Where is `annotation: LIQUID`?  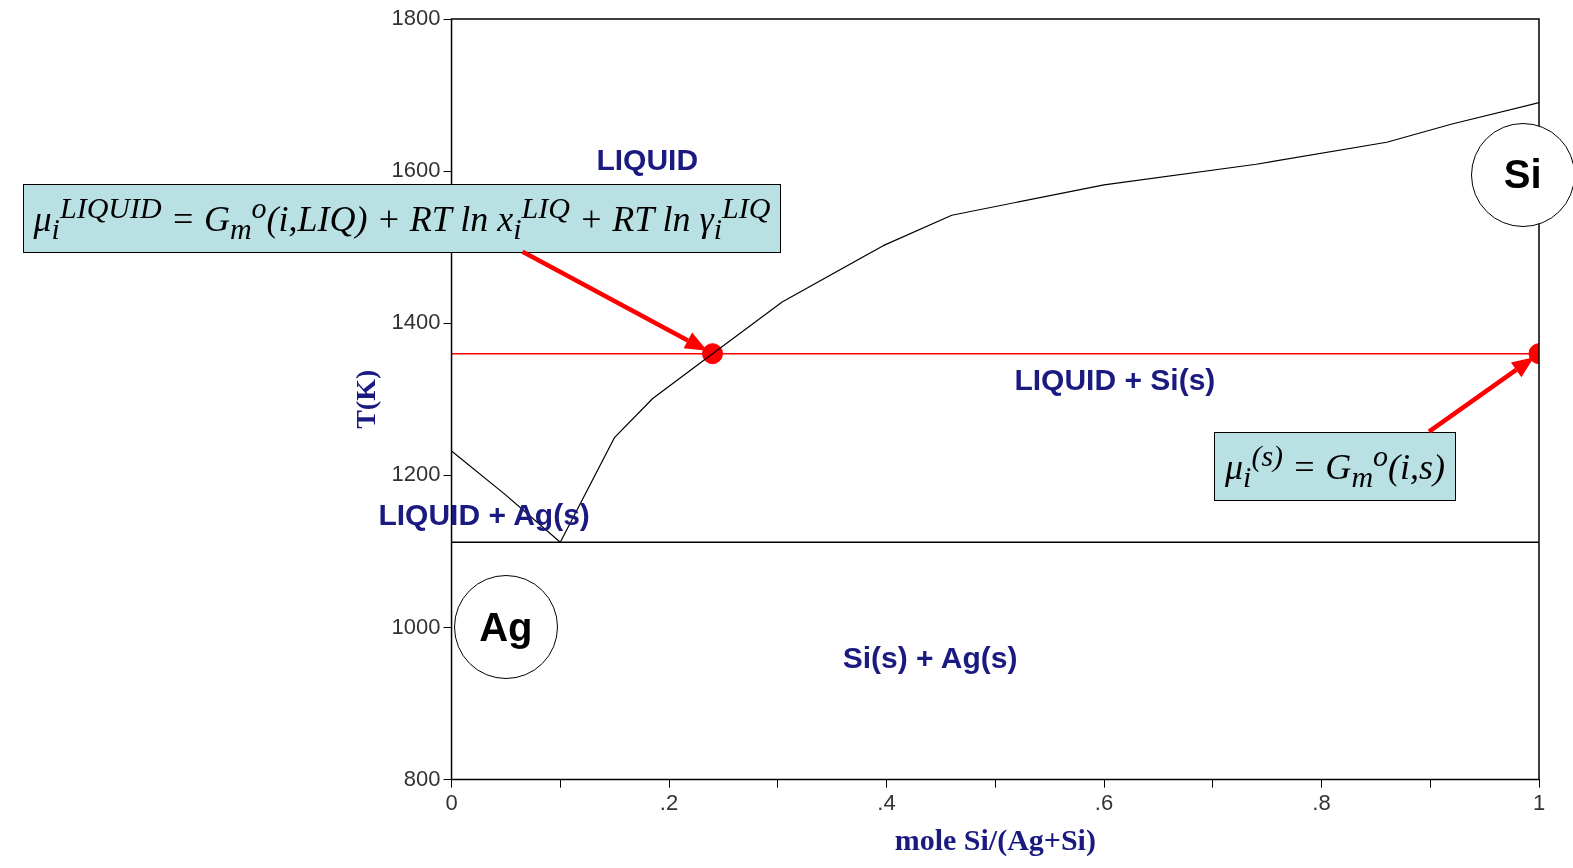 annotation: LIQUID is located at coordinates (647, 159).